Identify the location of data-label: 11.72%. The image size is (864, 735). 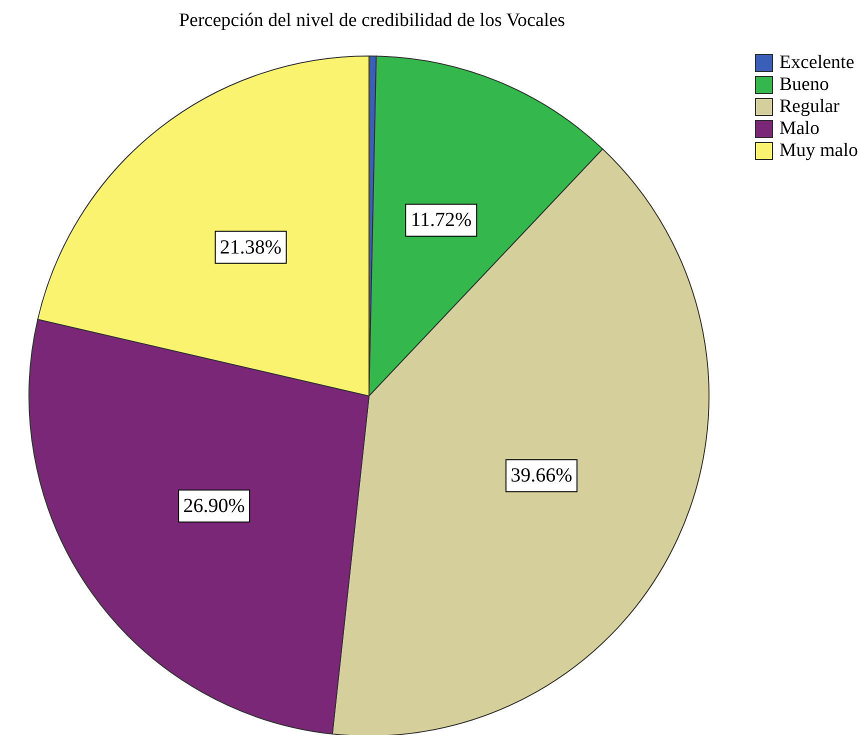
(441, 220).